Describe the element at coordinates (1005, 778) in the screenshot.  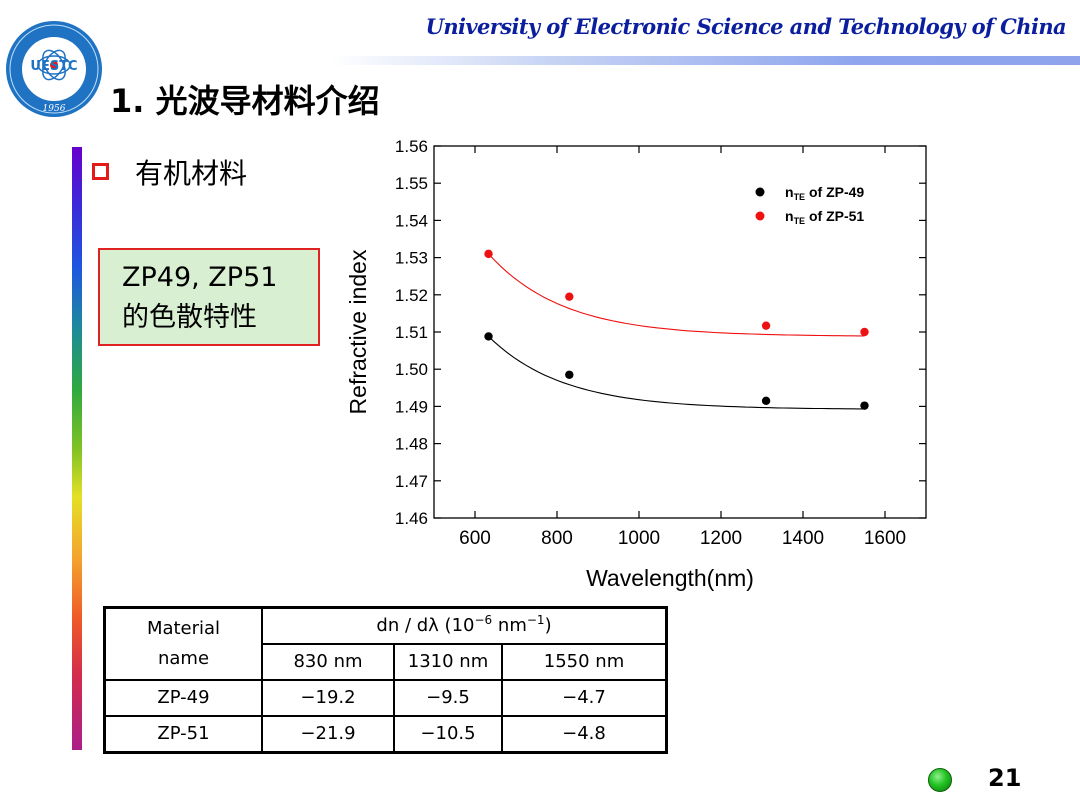
I see `page-number: 21` at that location.